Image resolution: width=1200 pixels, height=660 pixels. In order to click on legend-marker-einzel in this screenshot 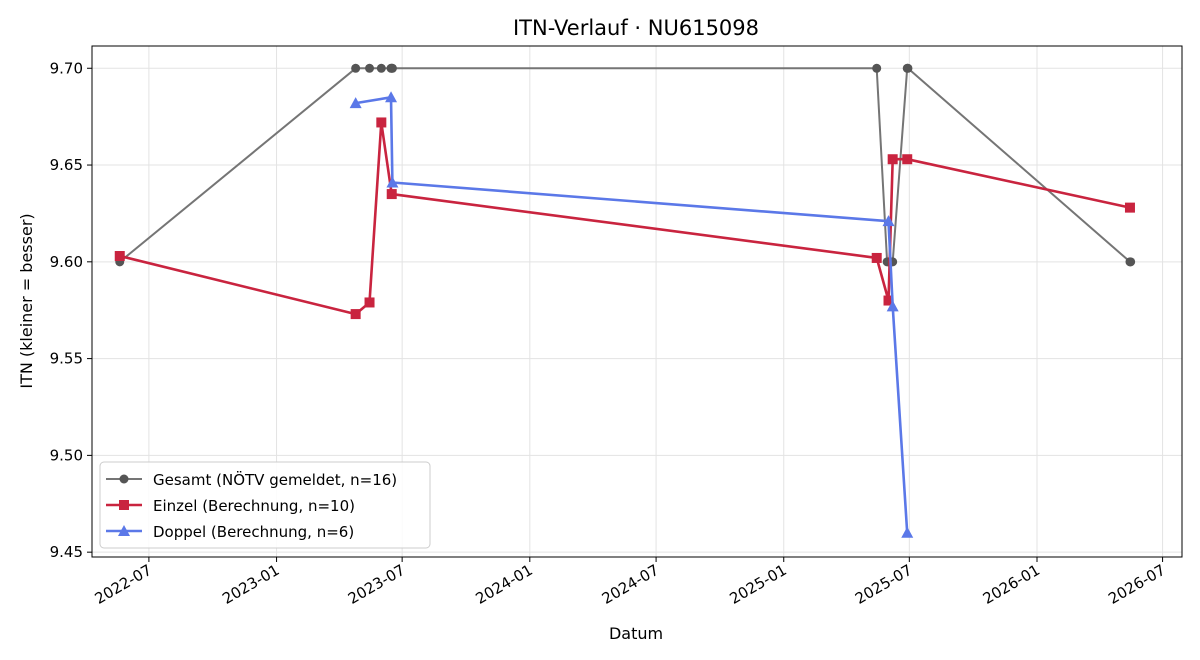, I will do `click(124, 505)`.